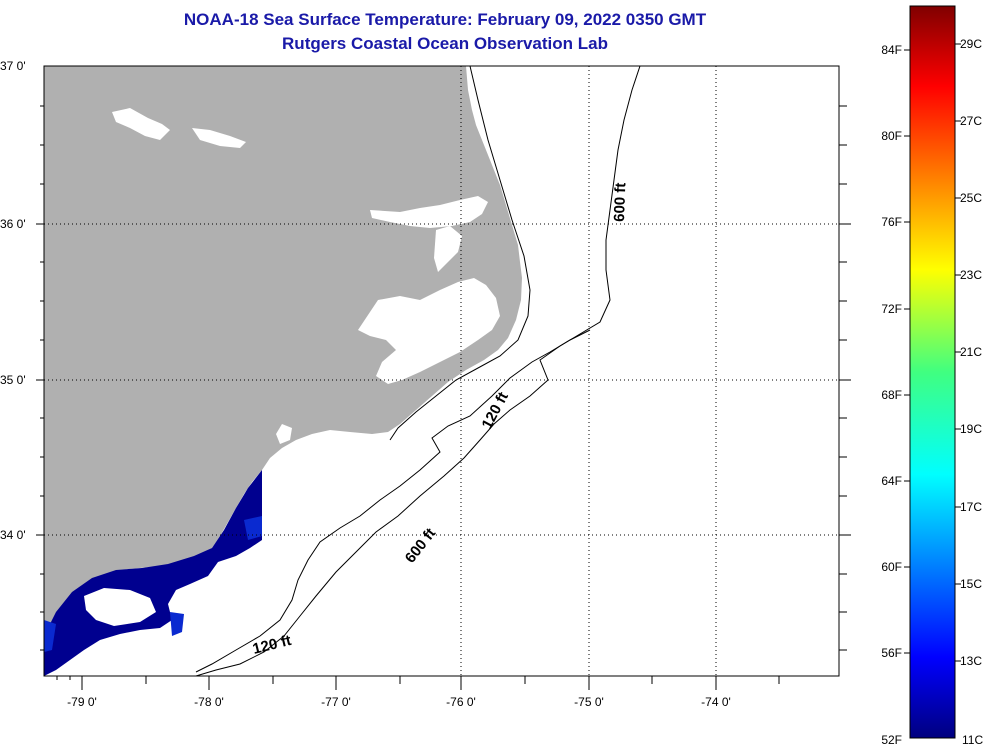 Image resolution: width=992 pixels, height=754 pixels. Describe the element at coordinates (429, 212) in the screenshot. I see `albemarle-sound` at that location.